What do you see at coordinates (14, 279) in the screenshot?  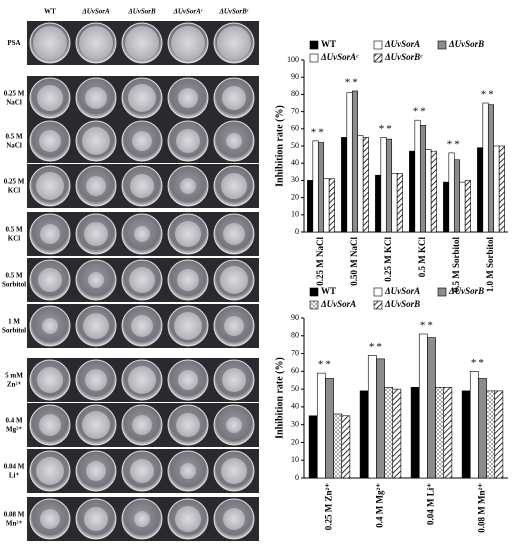 I see `row-label: 0.5 M Sorbitol` at bounding box center [14, 279].